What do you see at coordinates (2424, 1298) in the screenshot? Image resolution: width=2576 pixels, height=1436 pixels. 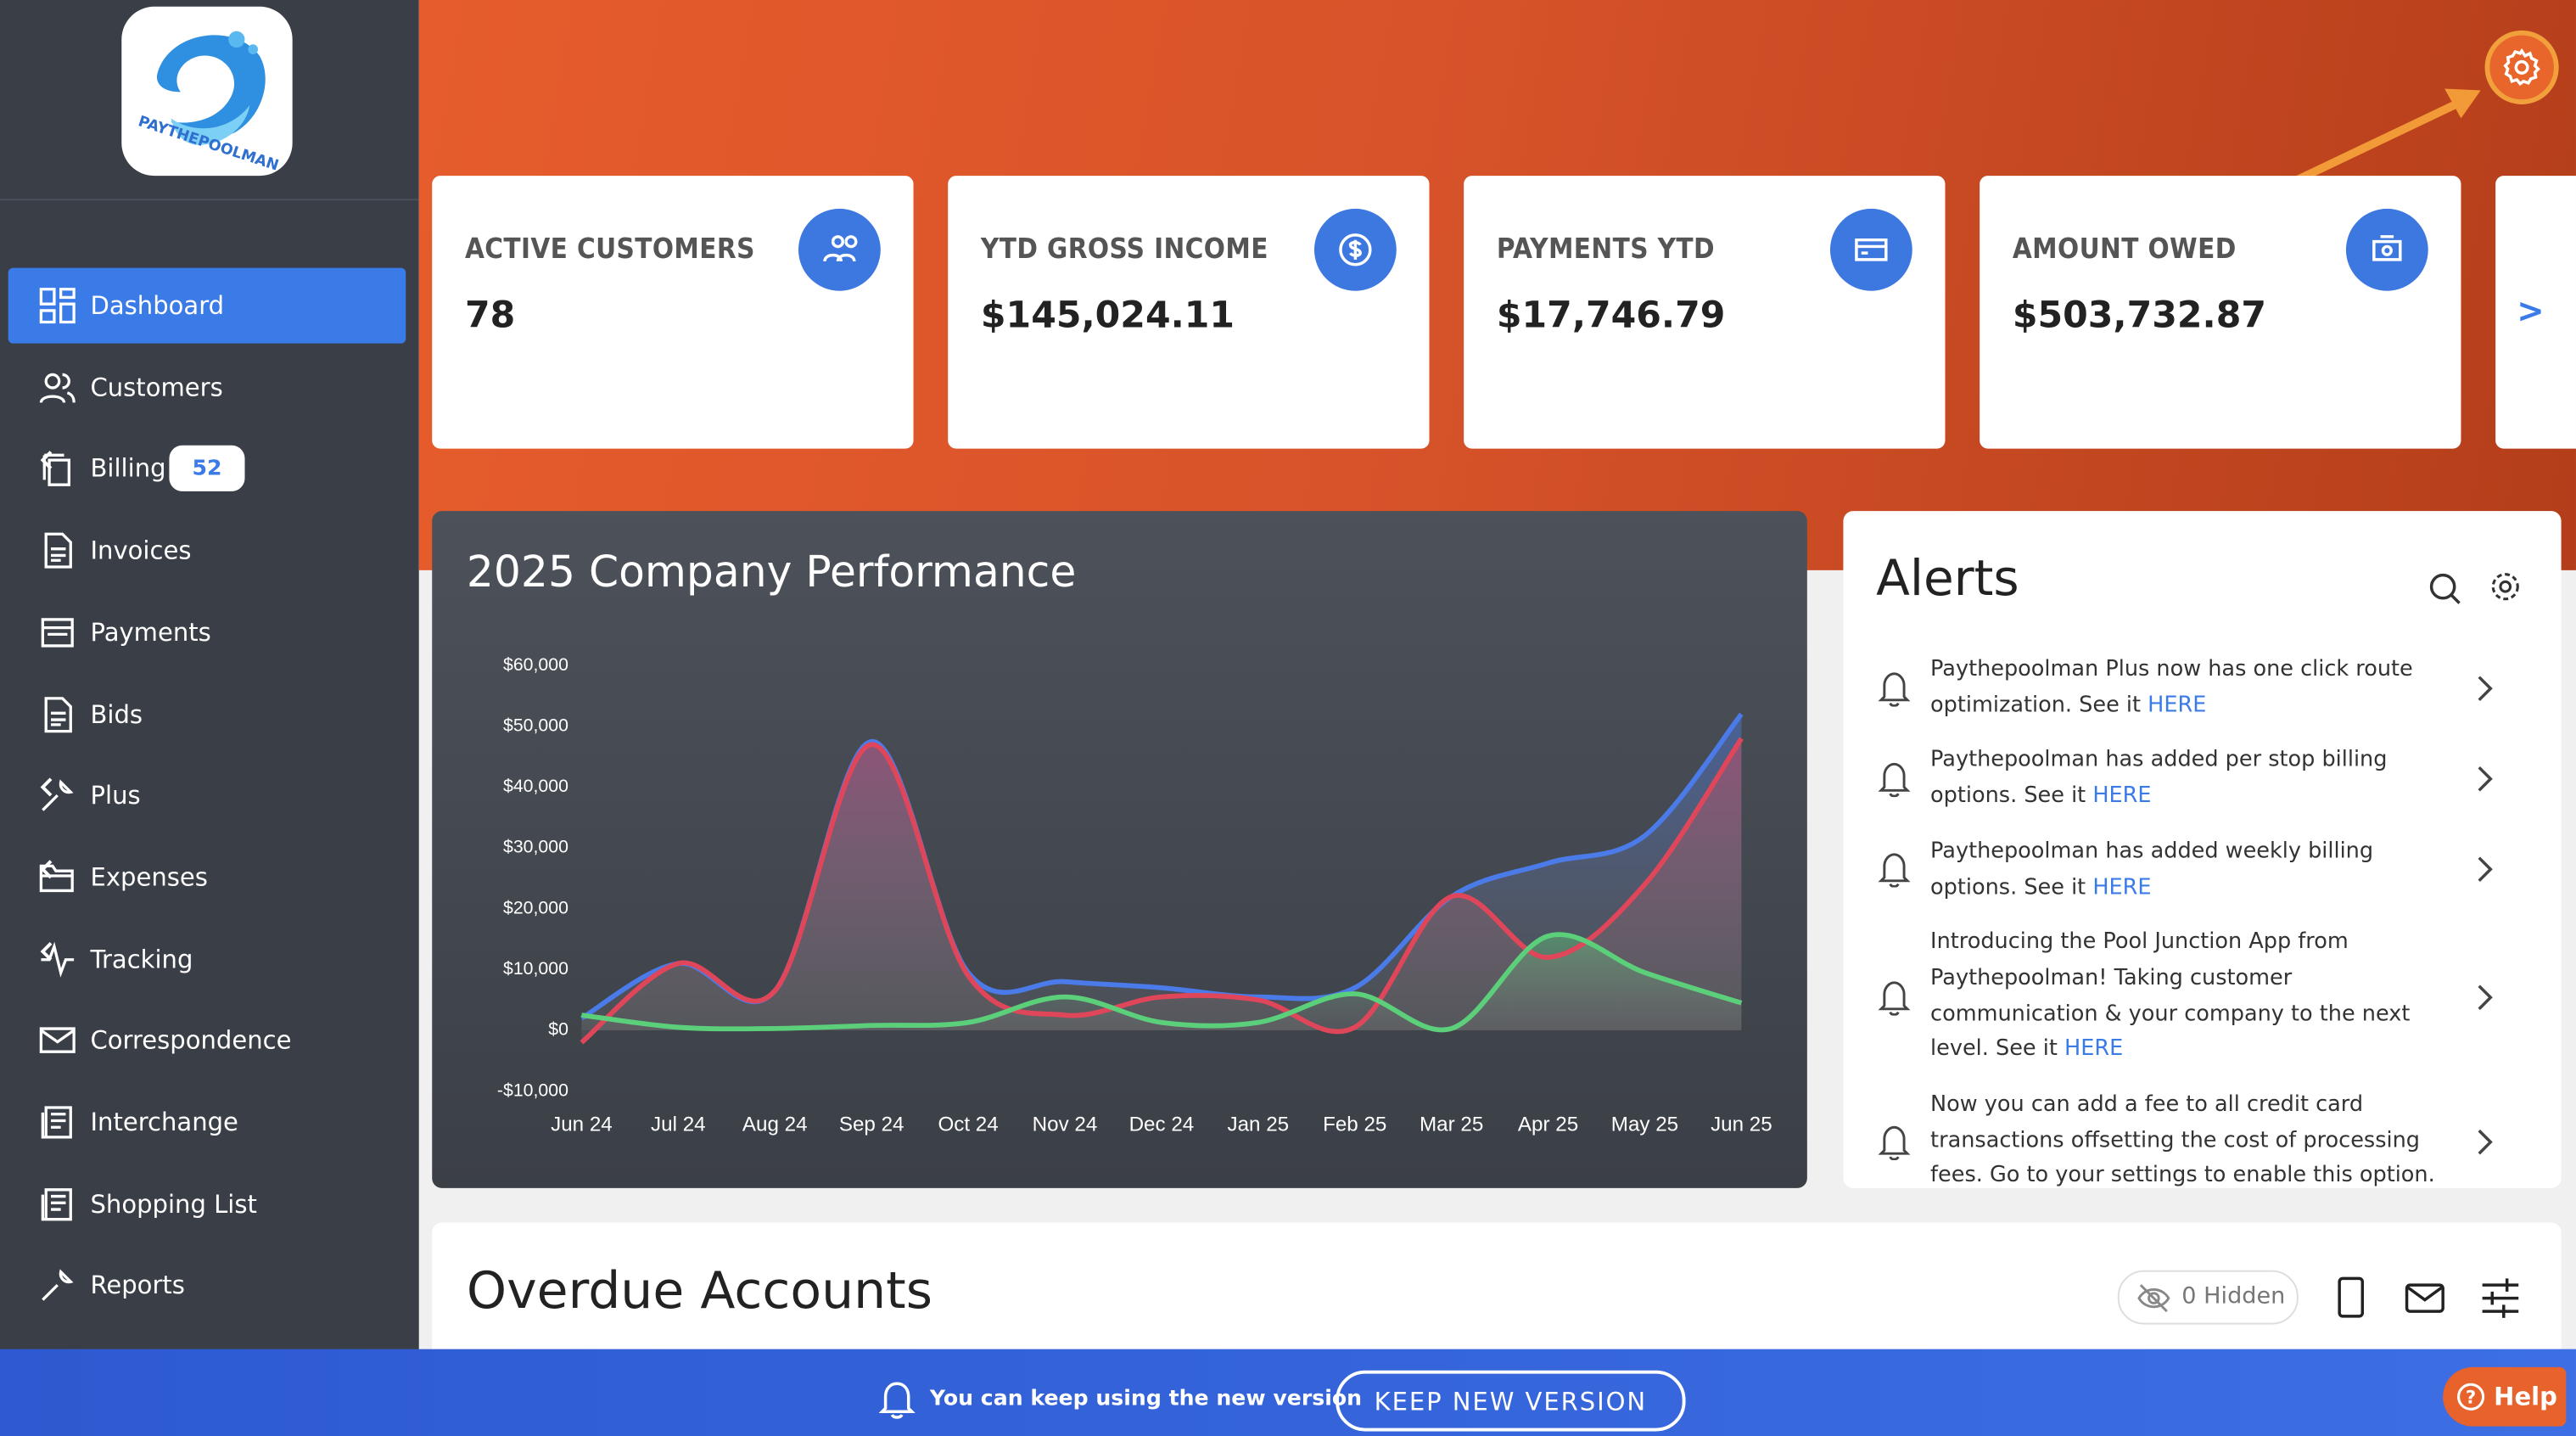 I see `mail-icon` at bounding box center [2424, 1298].